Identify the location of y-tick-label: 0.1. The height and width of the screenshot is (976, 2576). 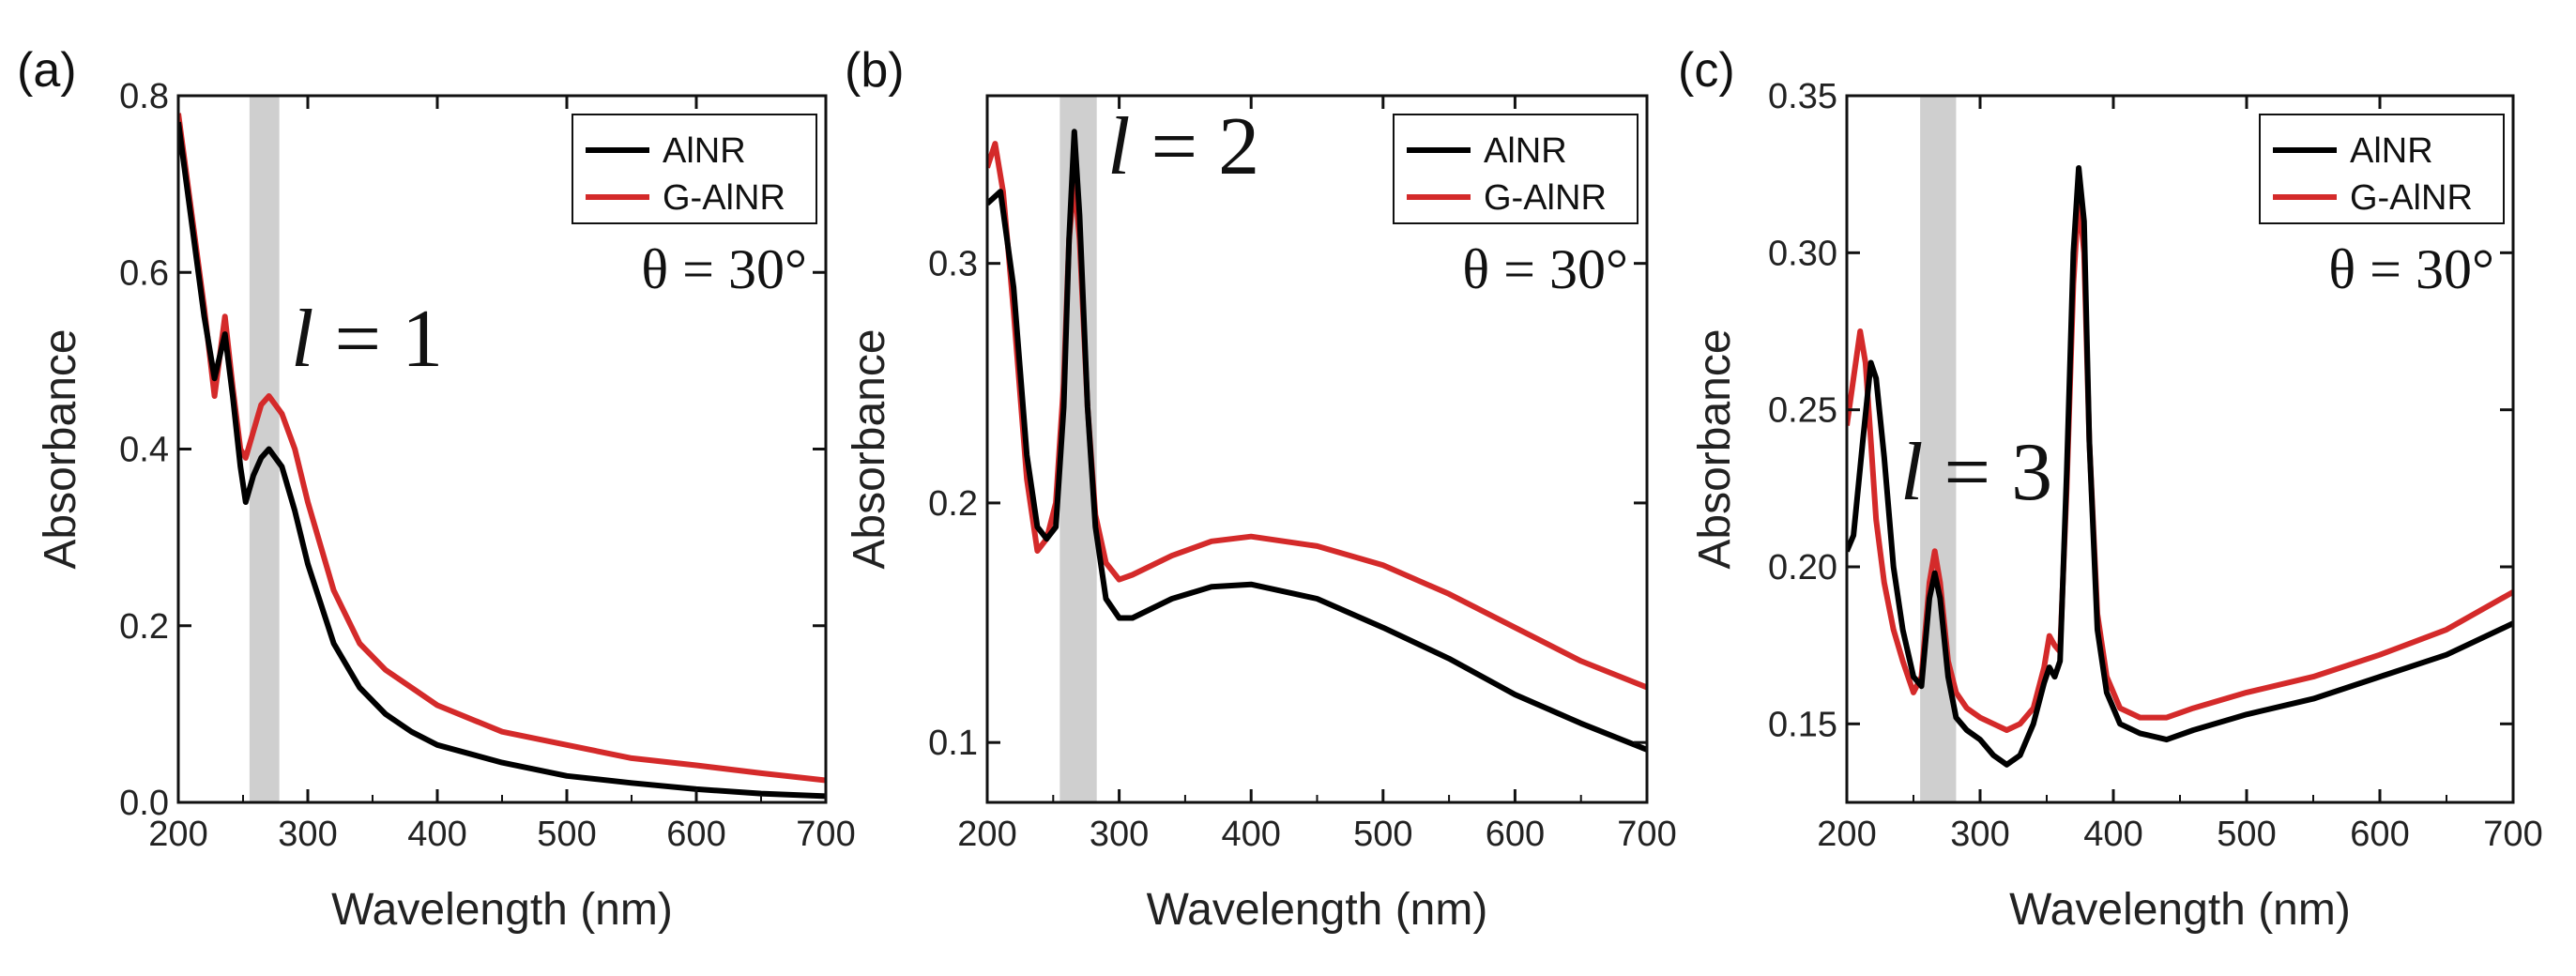
(953, 744).